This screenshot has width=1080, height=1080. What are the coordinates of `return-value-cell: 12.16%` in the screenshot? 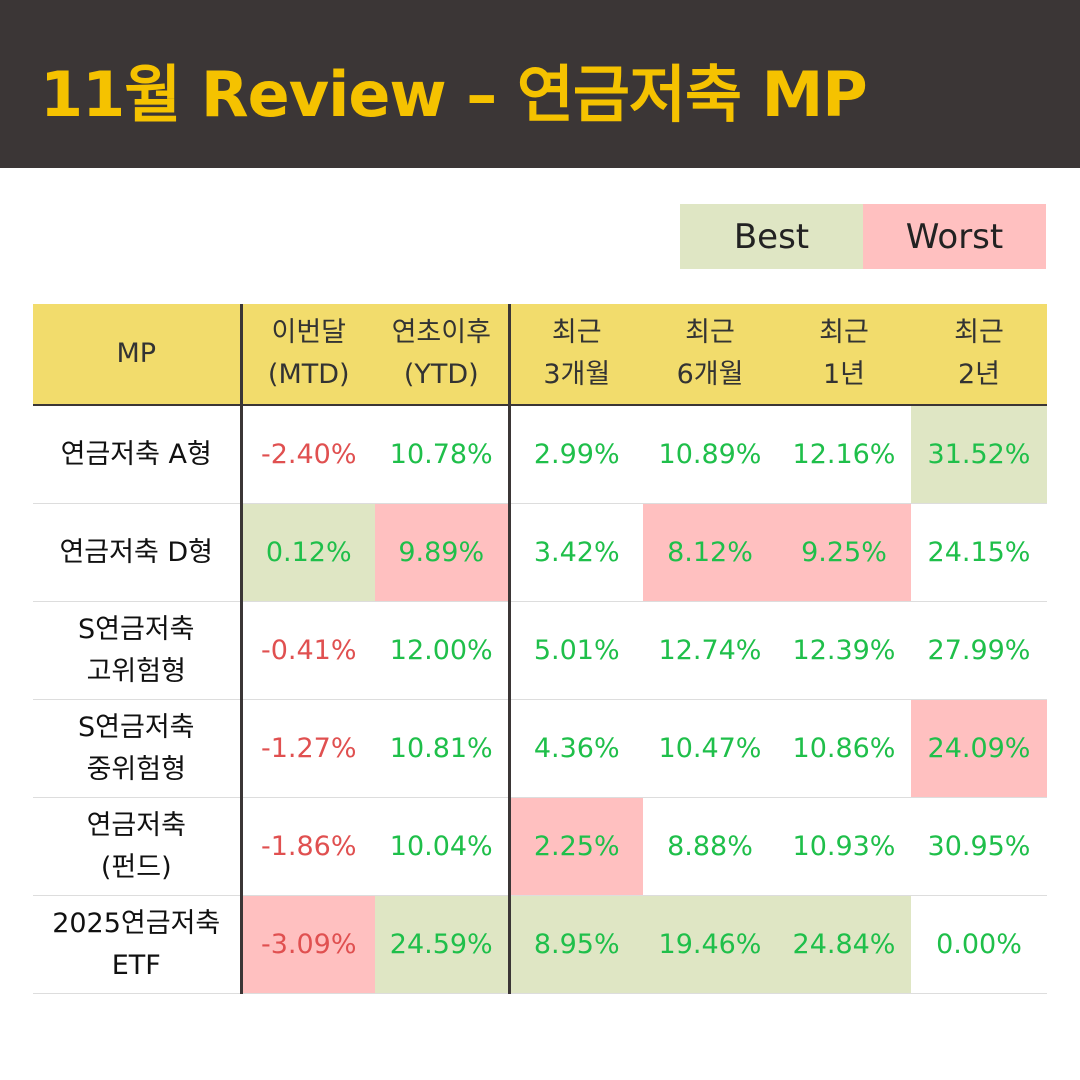 It's located at (844, 454).